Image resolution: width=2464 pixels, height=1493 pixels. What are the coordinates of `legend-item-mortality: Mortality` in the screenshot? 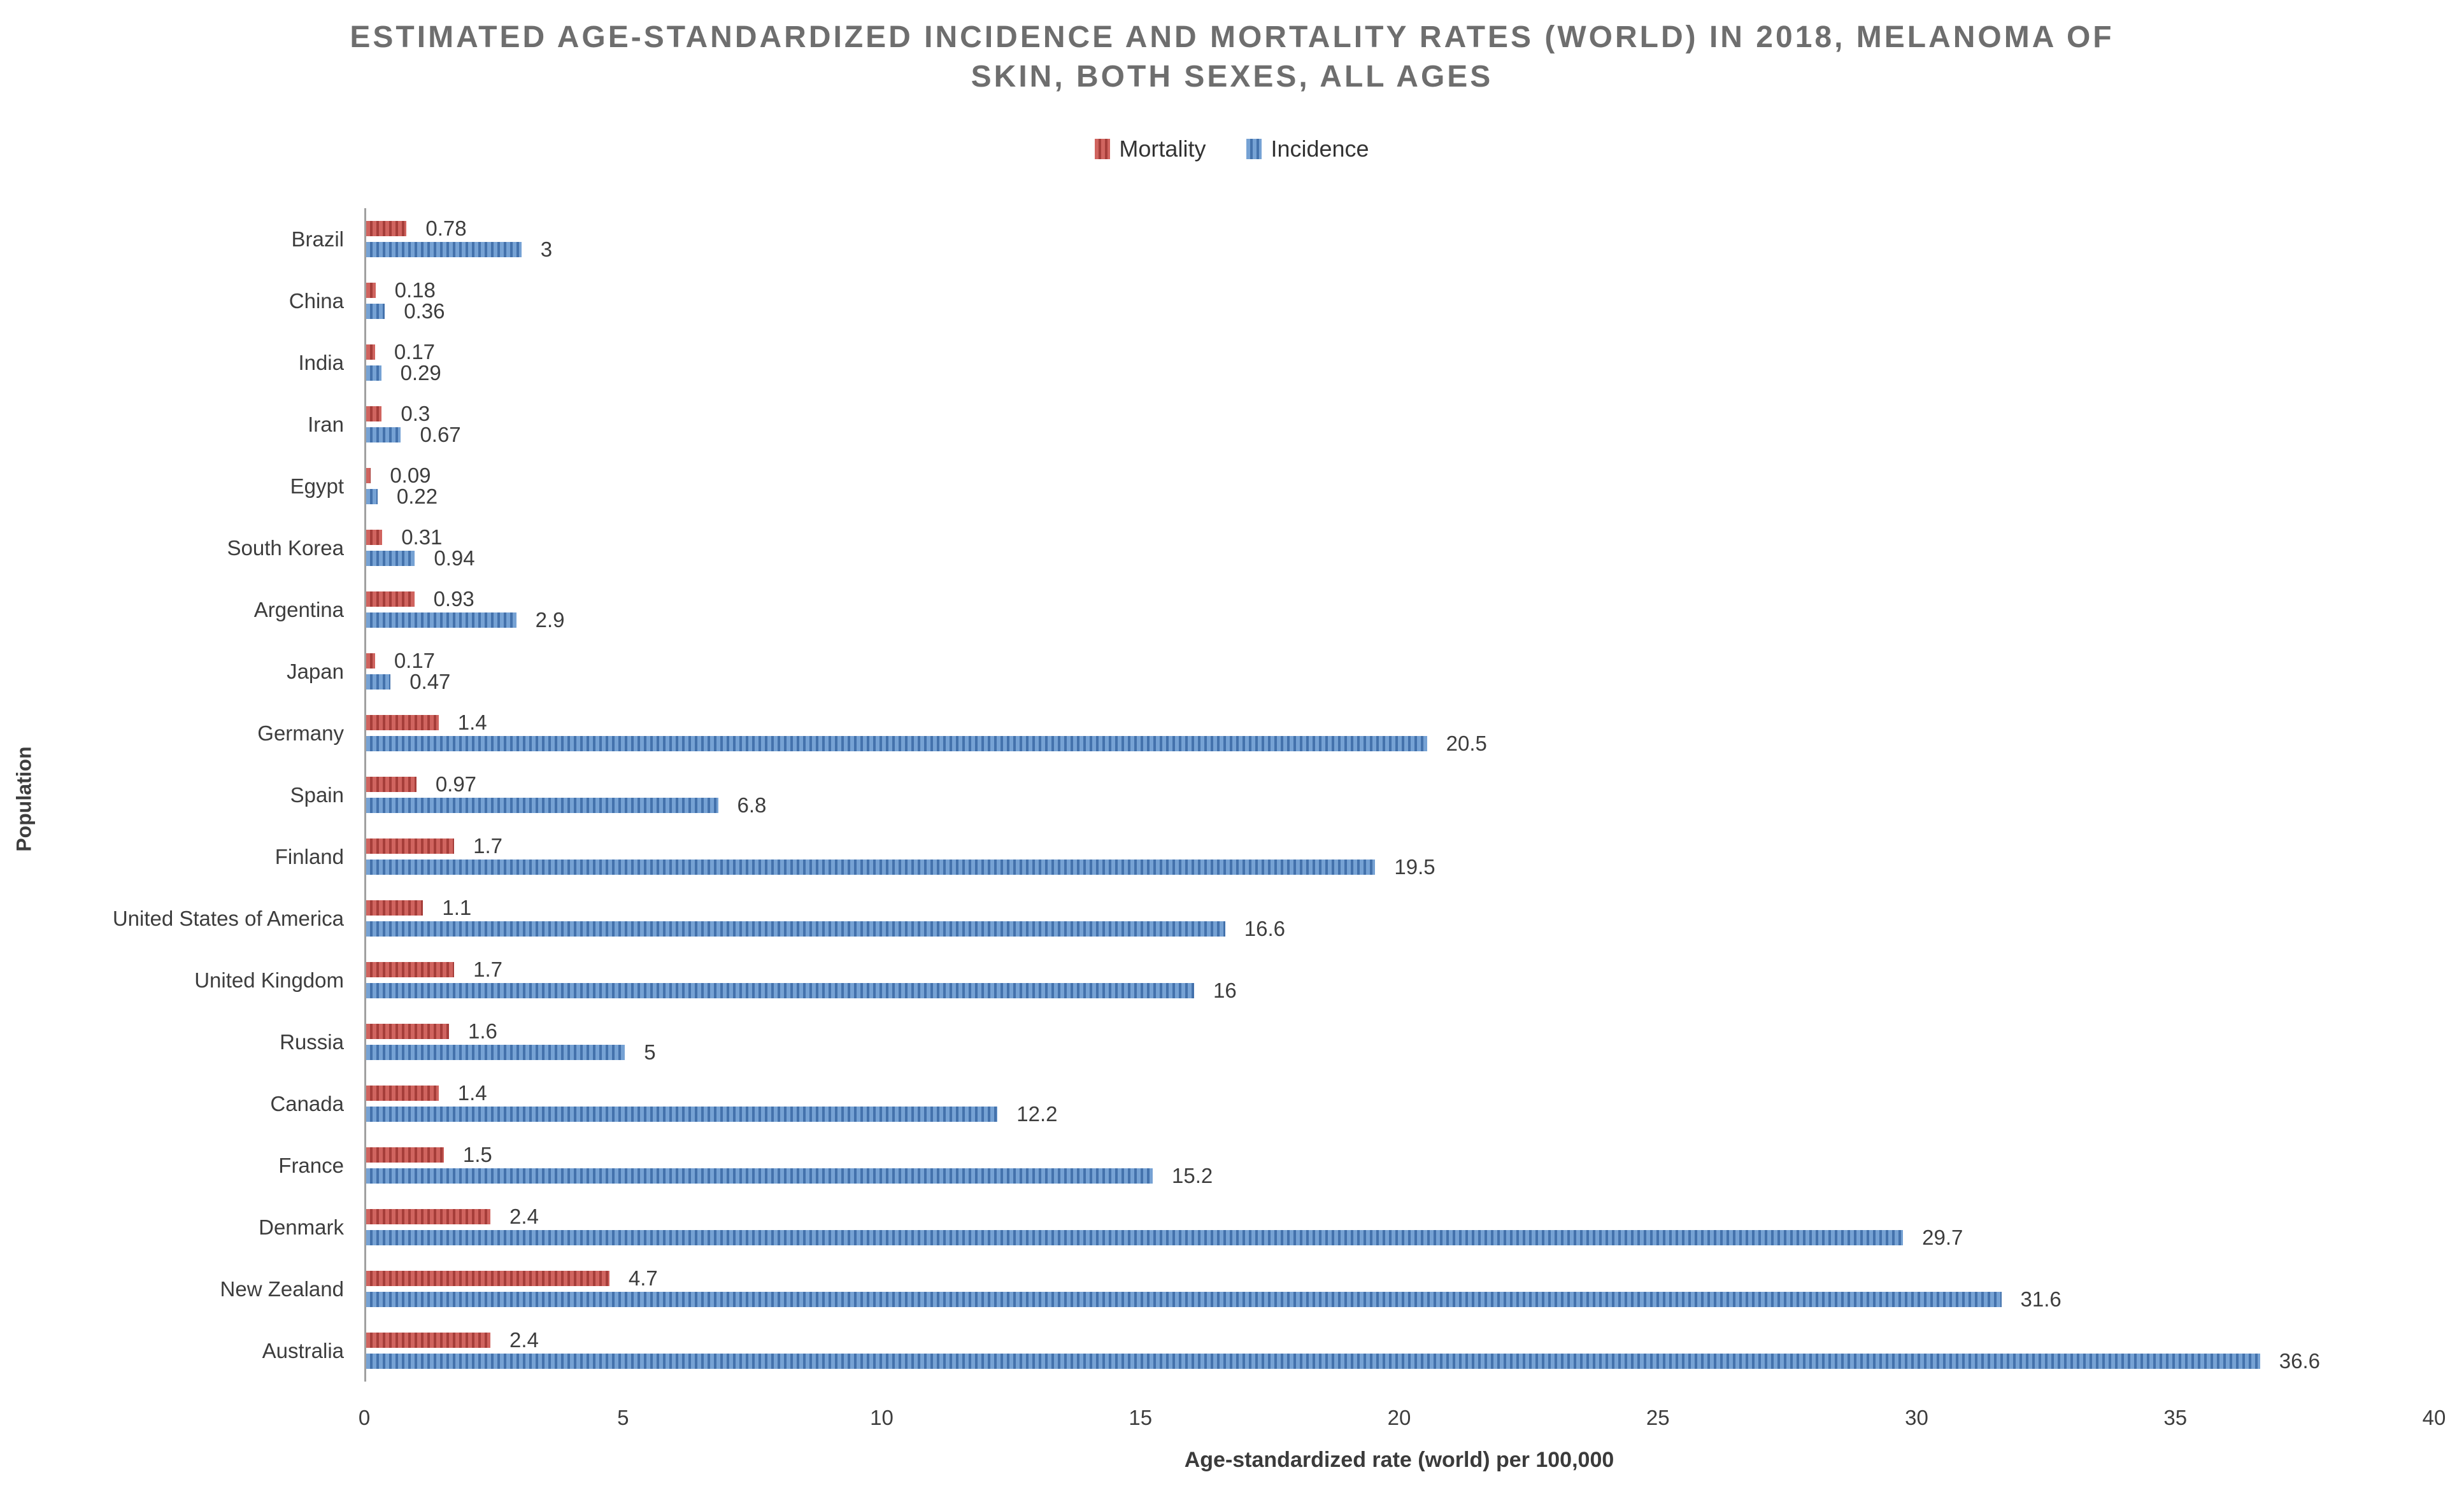 It's located at (1150, 149).